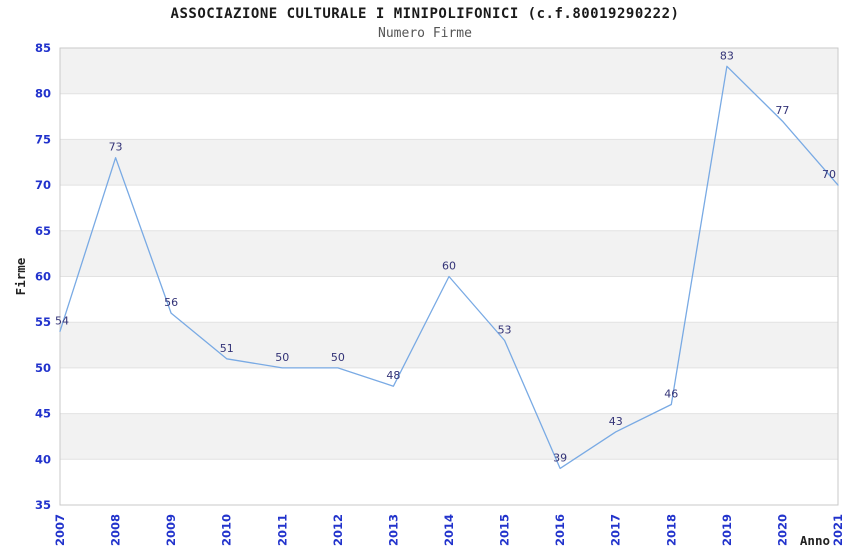 Image resolution: width=850 pixels, height=550 pixels. I want to click on data-point-label: 53, so click(505, 329).